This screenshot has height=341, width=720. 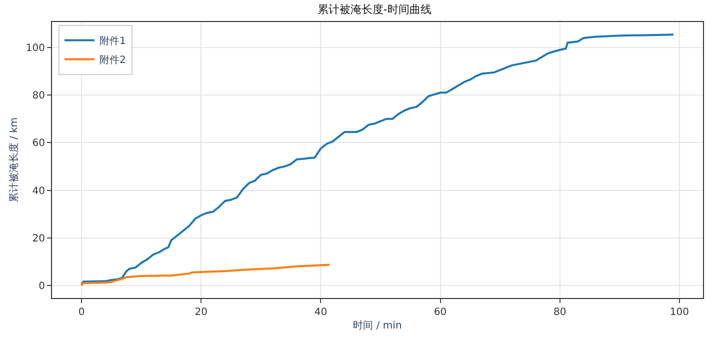 I want to click on y-tick-label: 60, so click(x=38, y=144).